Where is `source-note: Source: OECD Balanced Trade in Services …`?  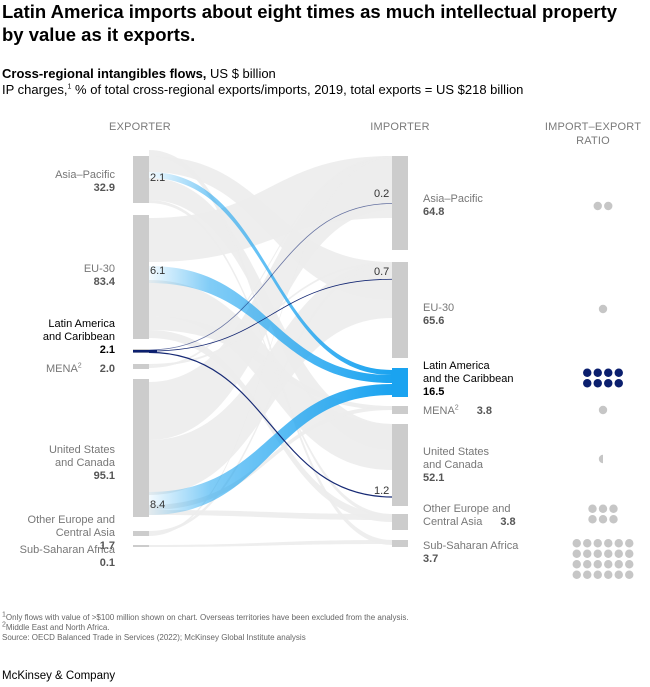 source-note: Source: OECD Balanced Trade in Services … is located at coordinates (154, 637).